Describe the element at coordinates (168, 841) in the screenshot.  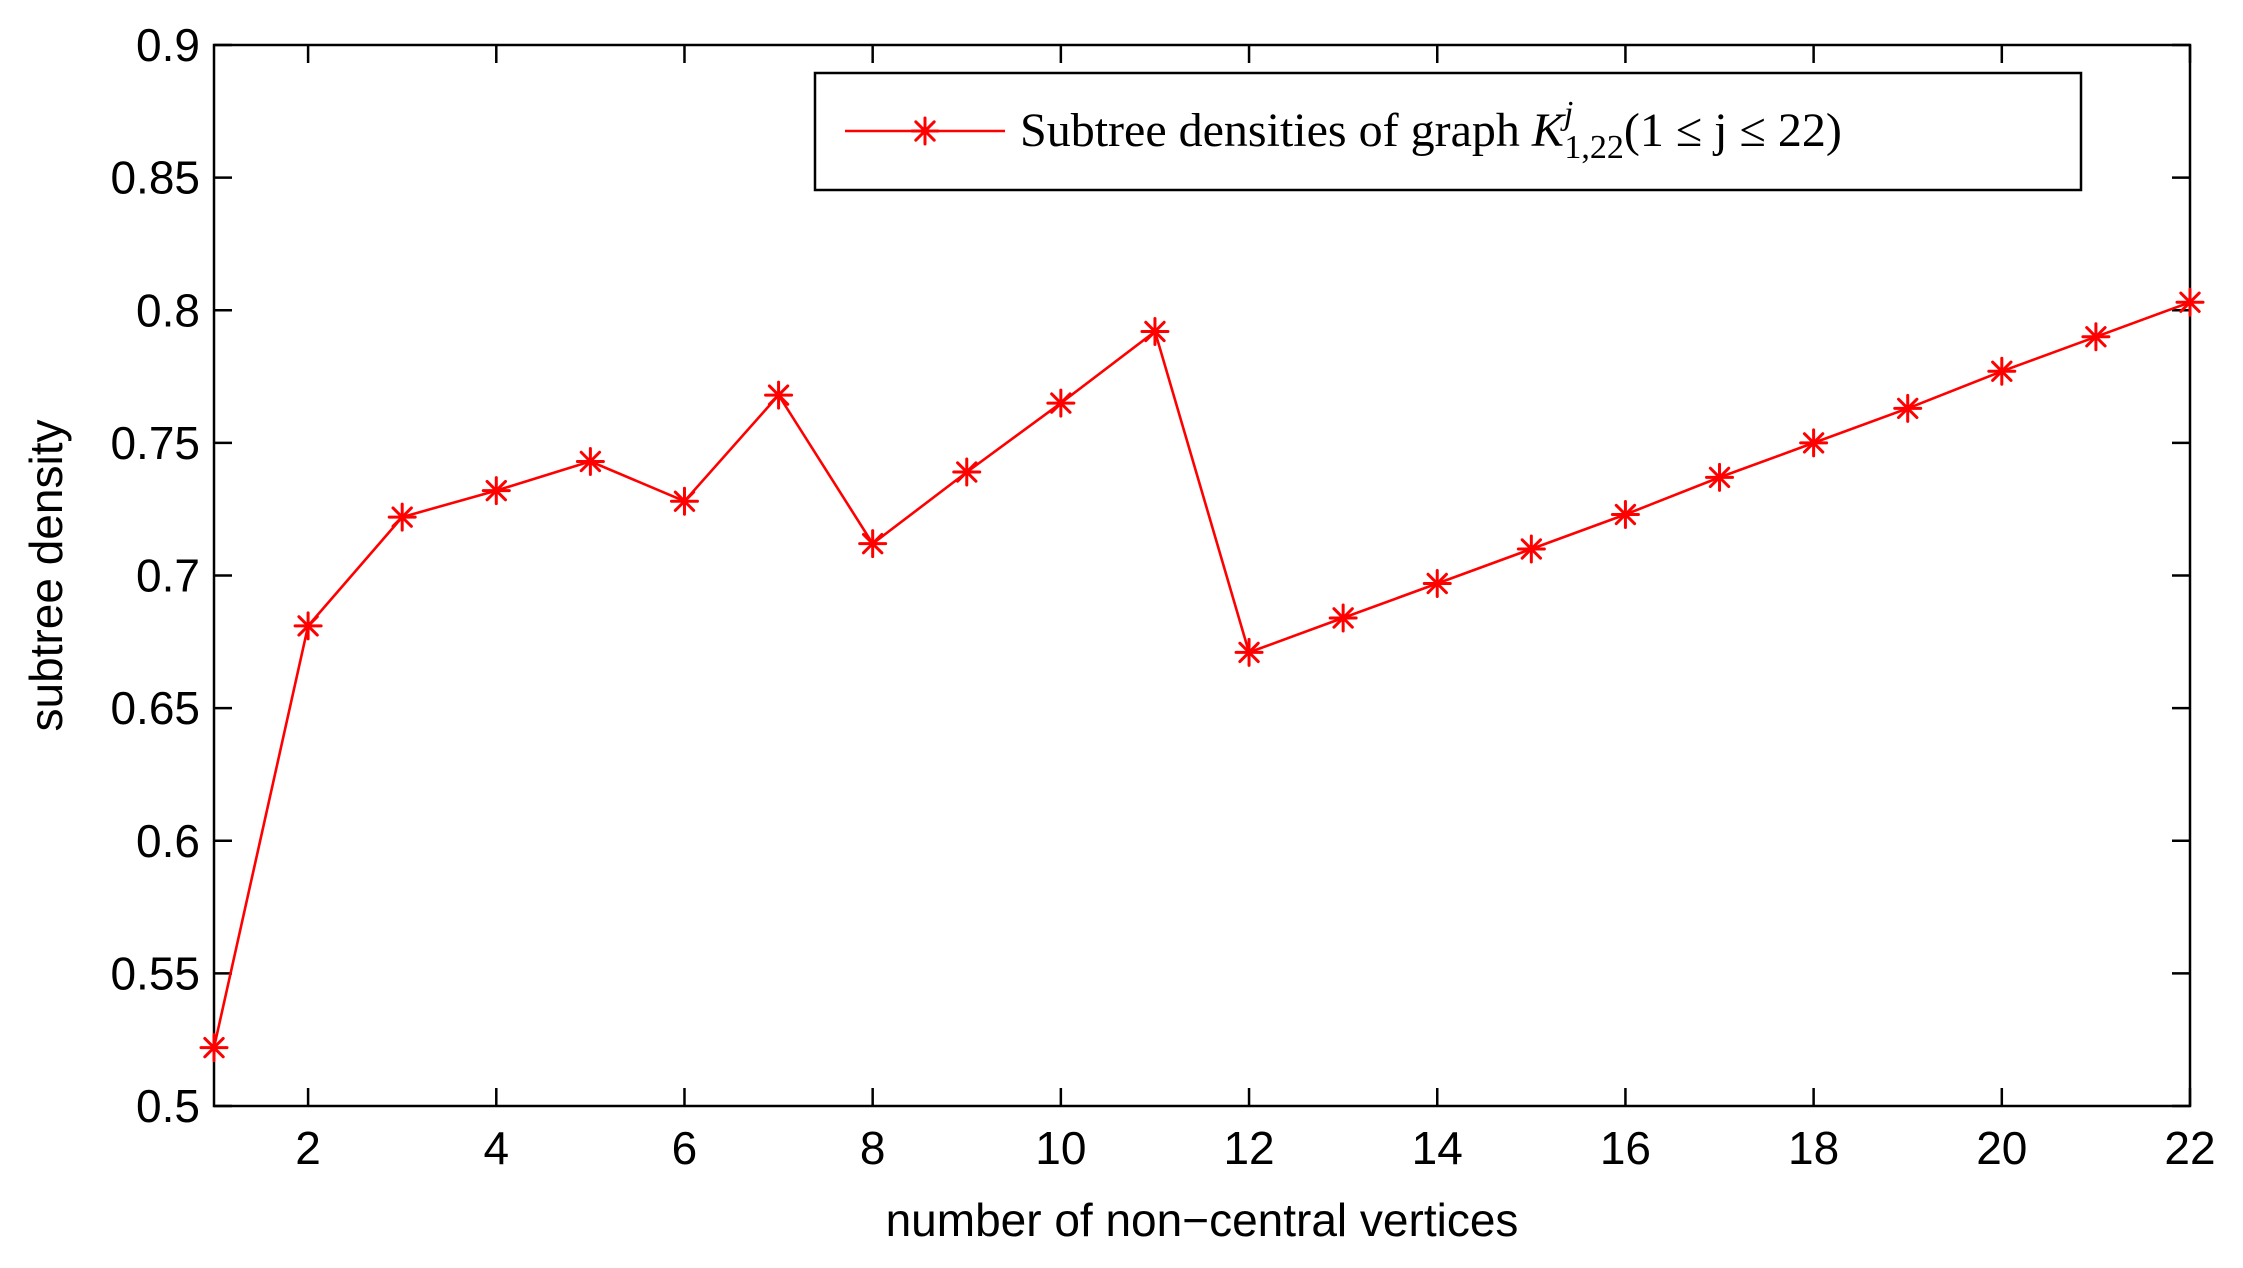
I see `y-tick-label: 0.6` at that location.